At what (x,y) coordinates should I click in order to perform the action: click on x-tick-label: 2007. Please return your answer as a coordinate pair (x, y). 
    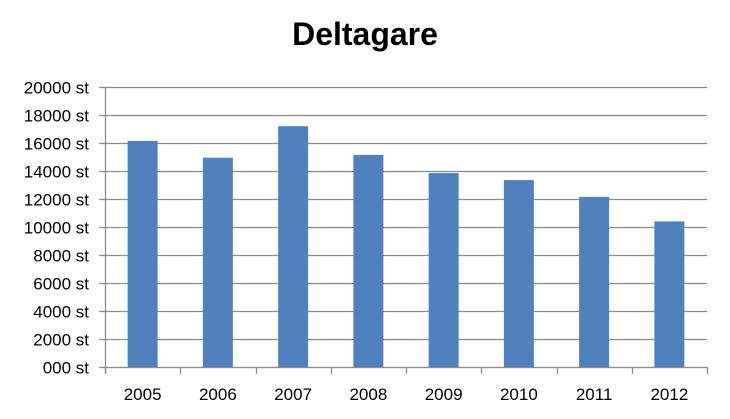
    Looking at the image, I should click on (293, 394).